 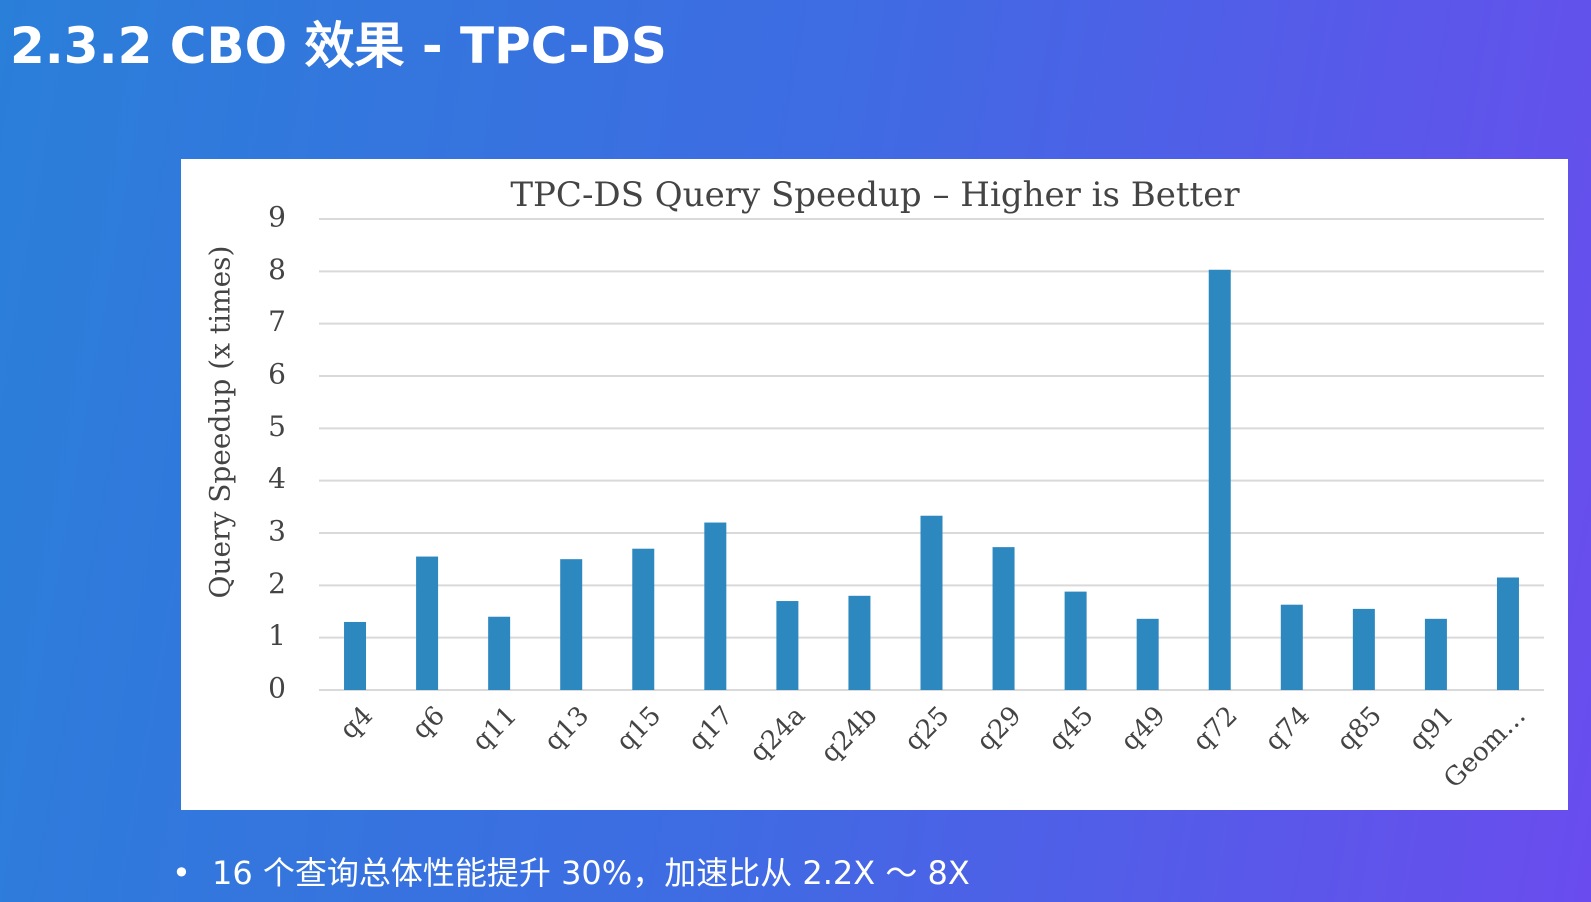 What do you see at coordinates (277, 426) in the screenshot?
I see `y-tick-label: 5` at bounding box center [277, 426].